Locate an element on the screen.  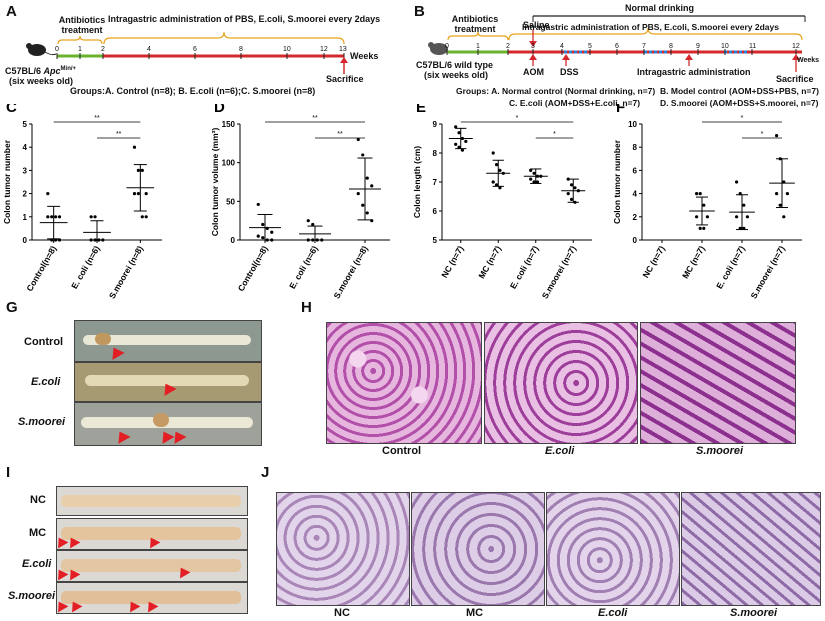
y-tick-label: 100 is located at coordinates (229, 163).